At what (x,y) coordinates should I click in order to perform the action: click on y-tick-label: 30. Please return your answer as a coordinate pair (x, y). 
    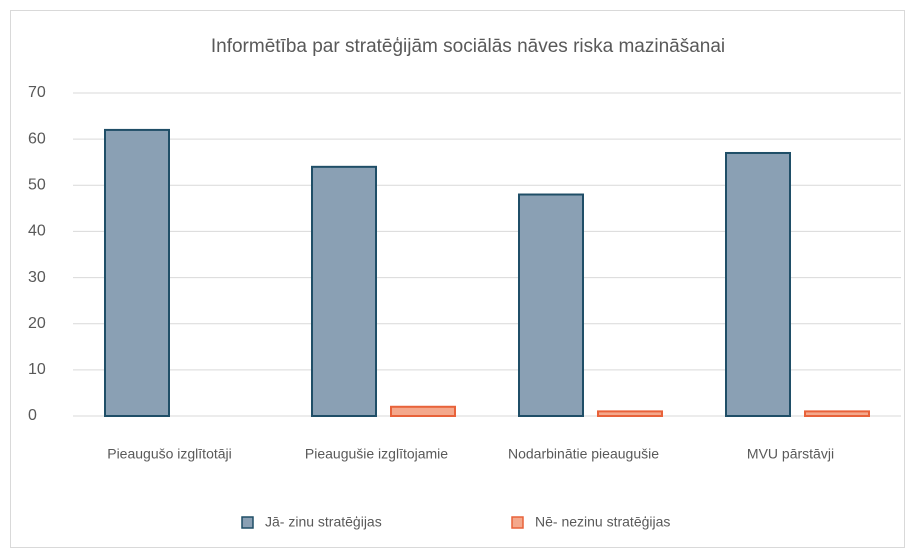
    Looking at the image, I should click on (37, 277).